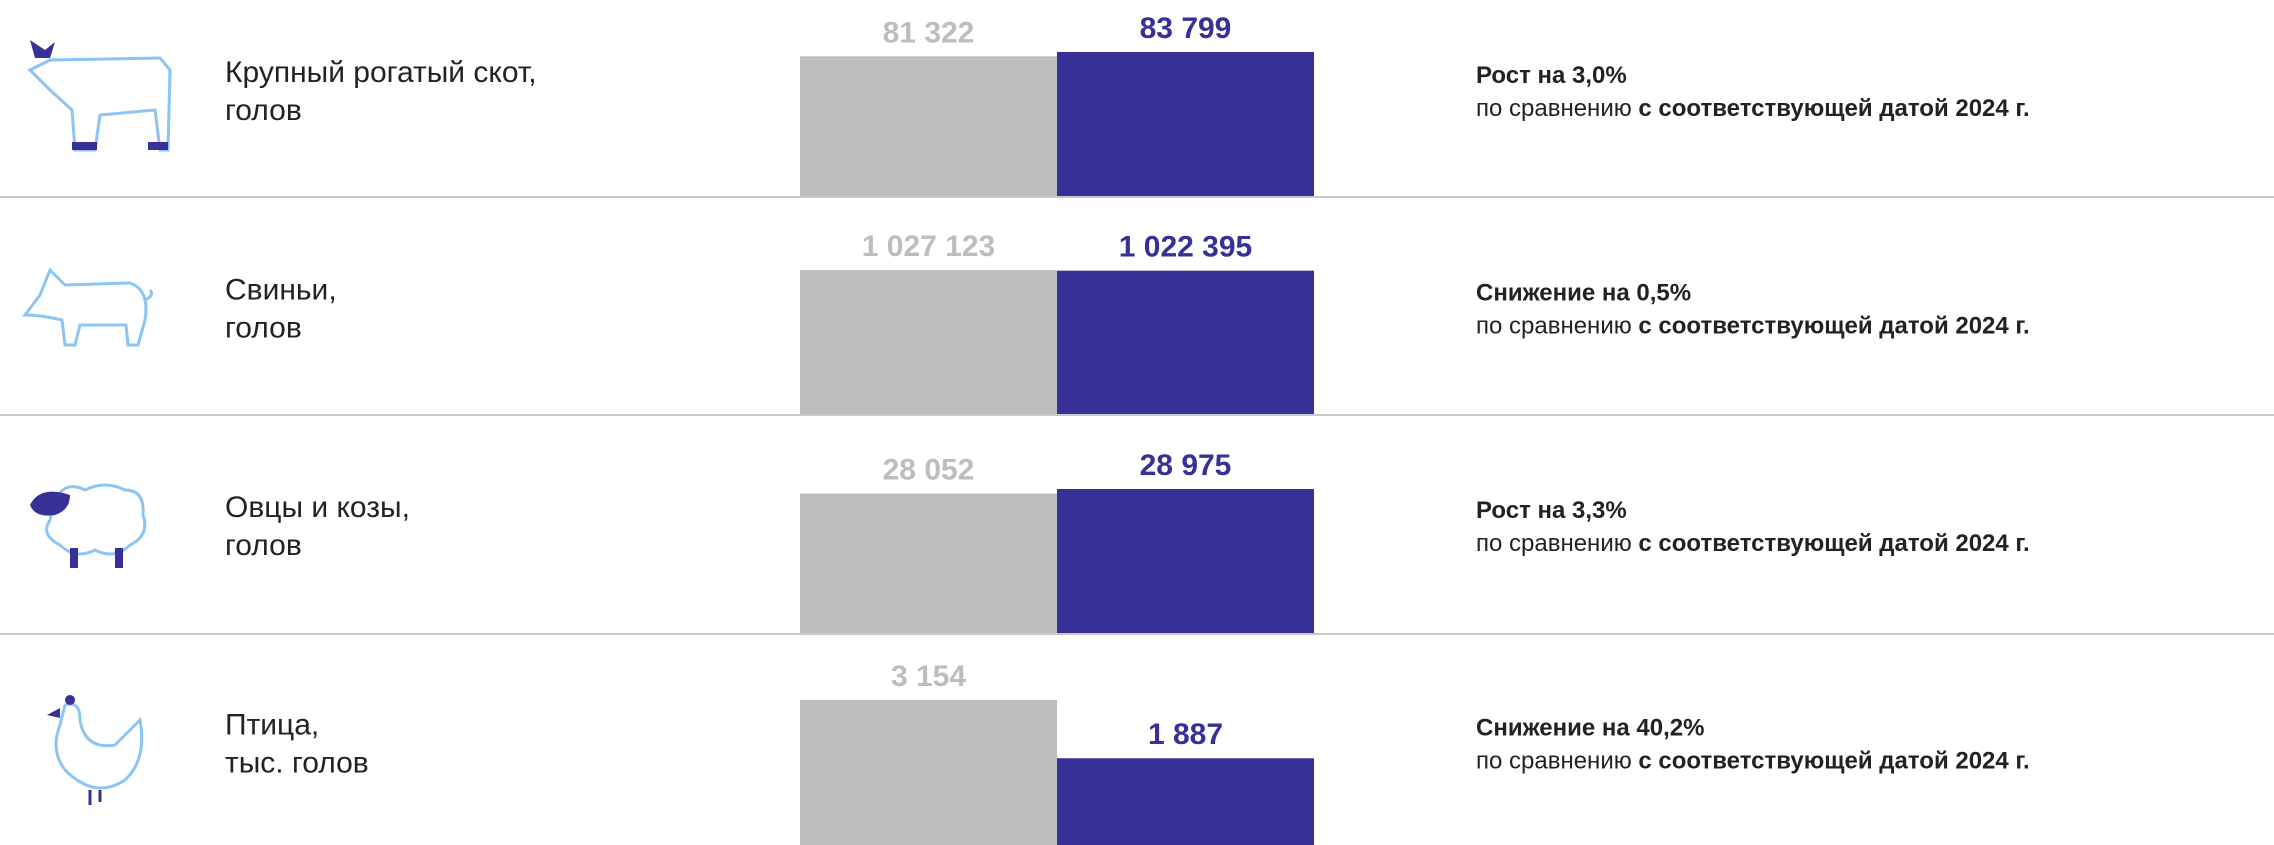  Describe the element at coordinates (1590, 728) in the screenshot. I see `change-text: Снижение на 40,2%` at that location.